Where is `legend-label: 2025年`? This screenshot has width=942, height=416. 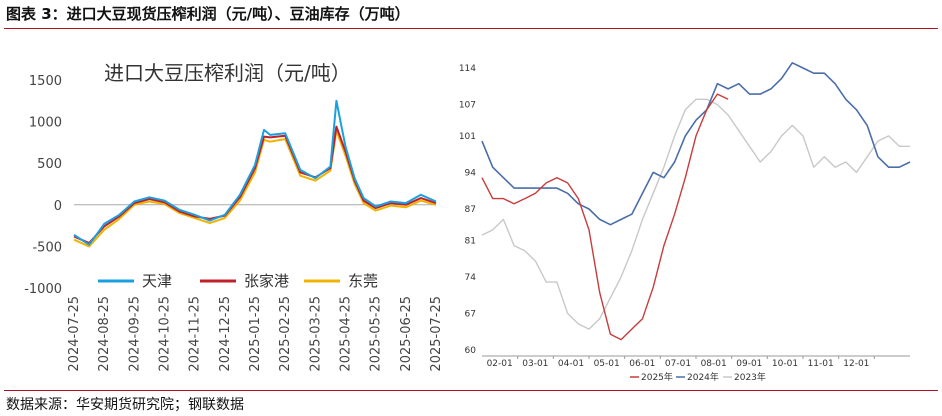
legend-label: 2025年 is located at coordinates (657, 377).